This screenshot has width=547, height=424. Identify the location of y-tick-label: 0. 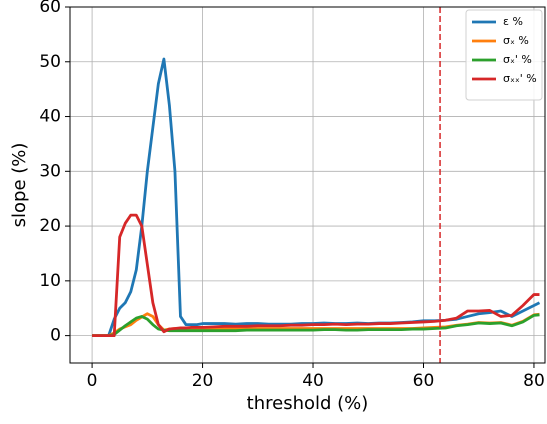
(55, 336).